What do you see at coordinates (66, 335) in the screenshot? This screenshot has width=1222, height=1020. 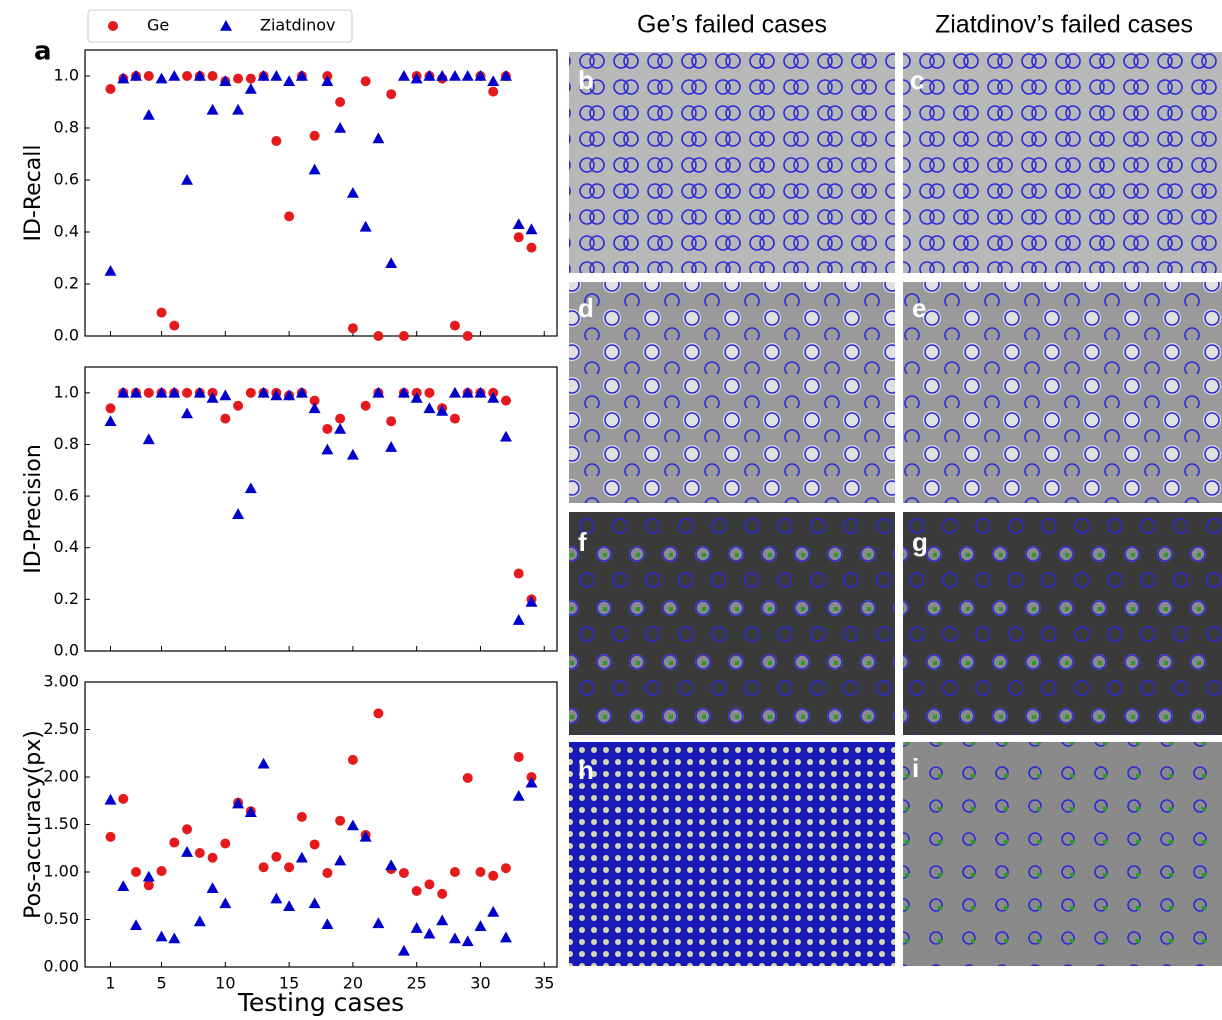 I see `y-tick-label: 0.0` at bounding box center [66, 335].